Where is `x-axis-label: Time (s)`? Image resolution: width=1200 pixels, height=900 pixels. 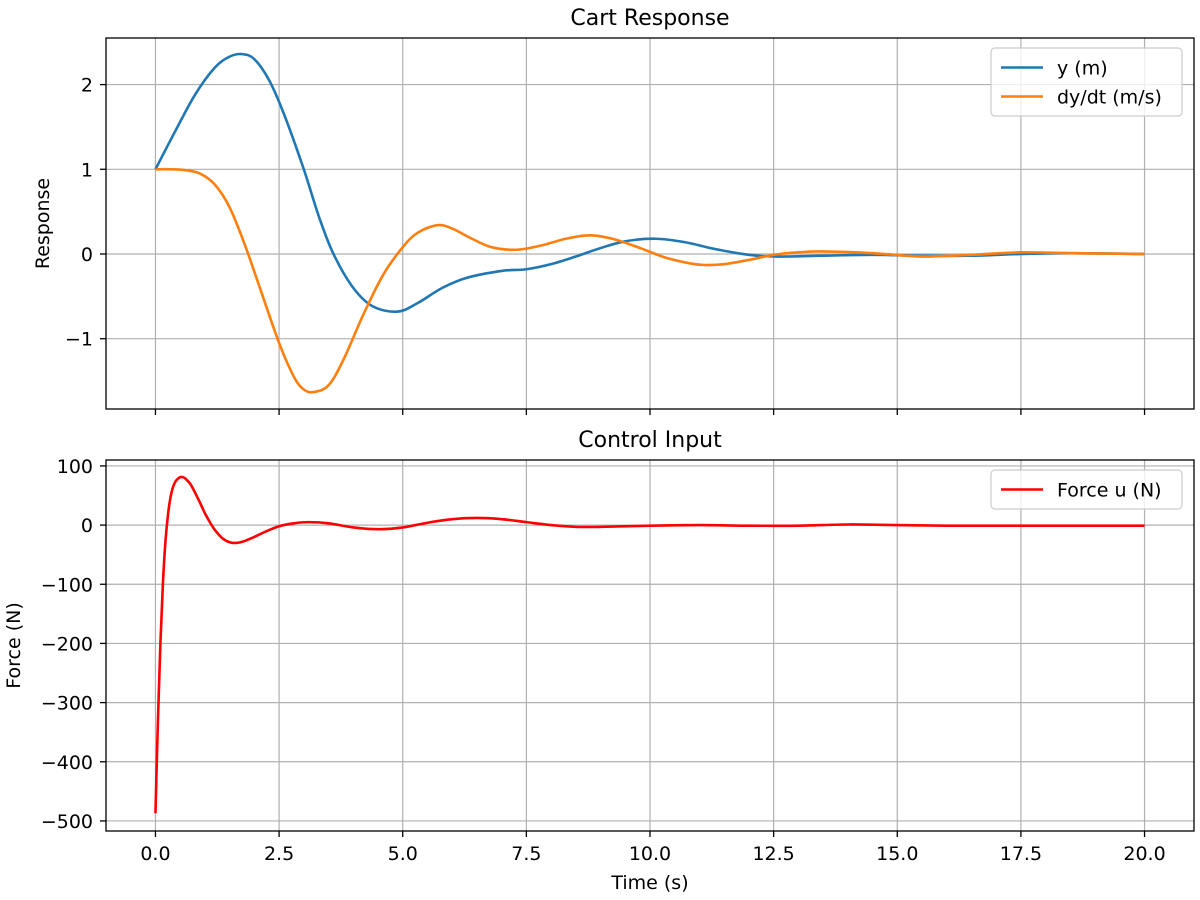
x-axis-label: Time (s) is located at coordinates (649, 883).